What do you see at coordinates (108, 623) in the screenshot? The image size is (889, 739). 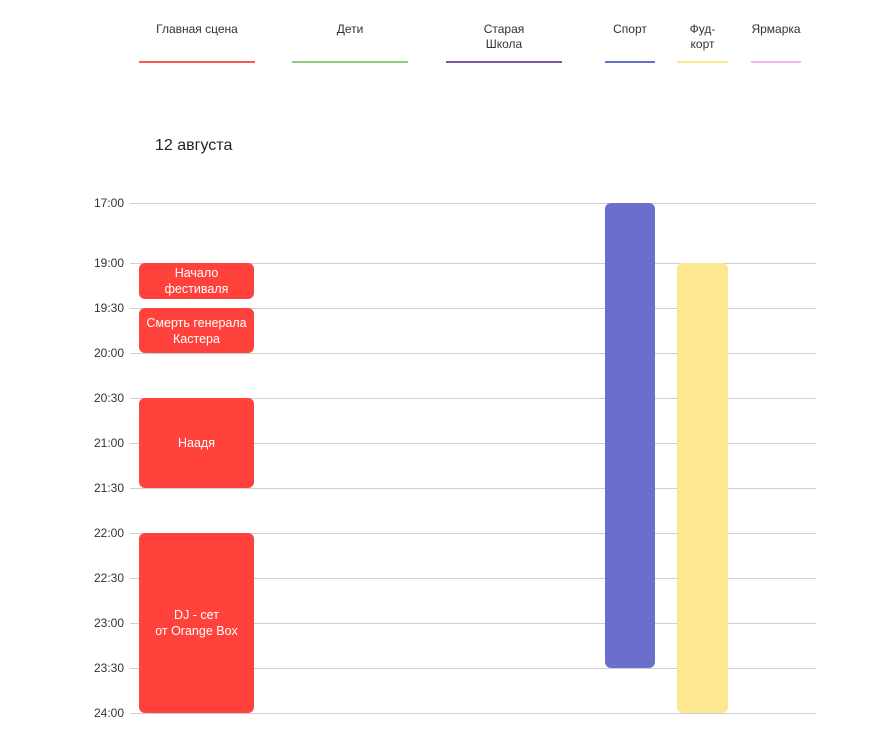 I see `time-label: 23:00` at bounding box center [108, 623].